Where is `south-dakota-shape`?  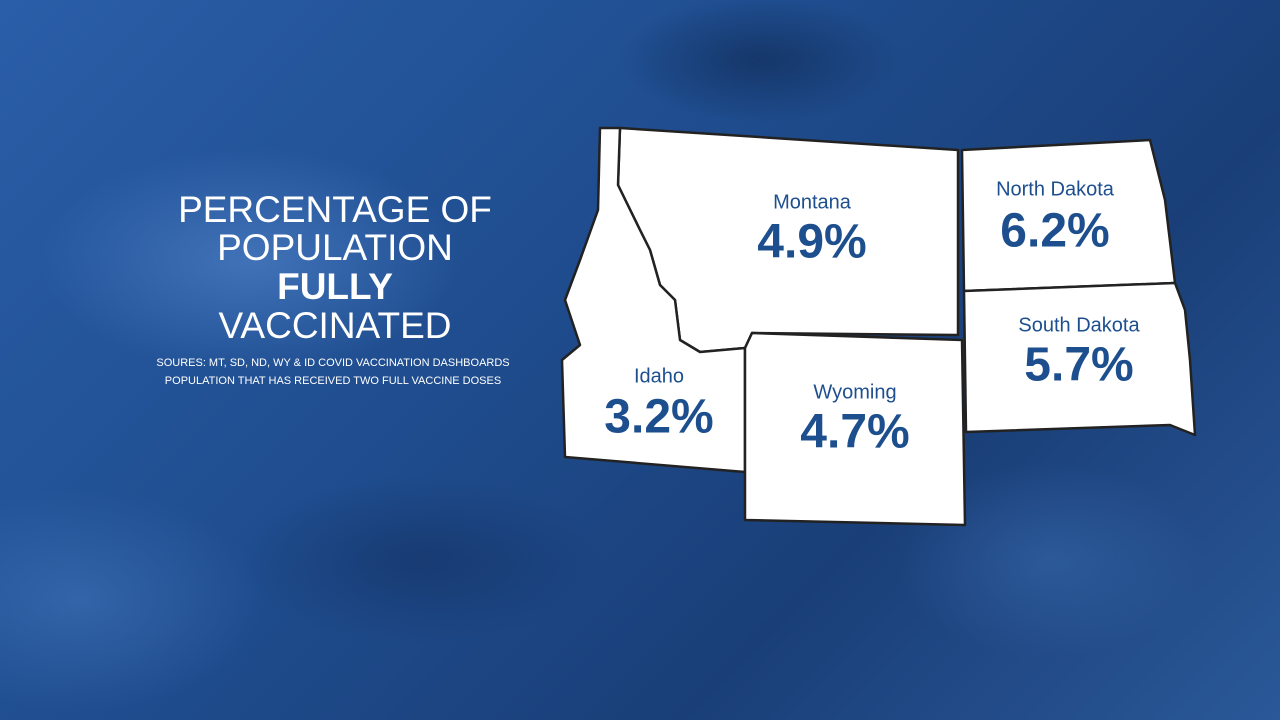
south-dakota-shape is located at coordinates (1079, 359).